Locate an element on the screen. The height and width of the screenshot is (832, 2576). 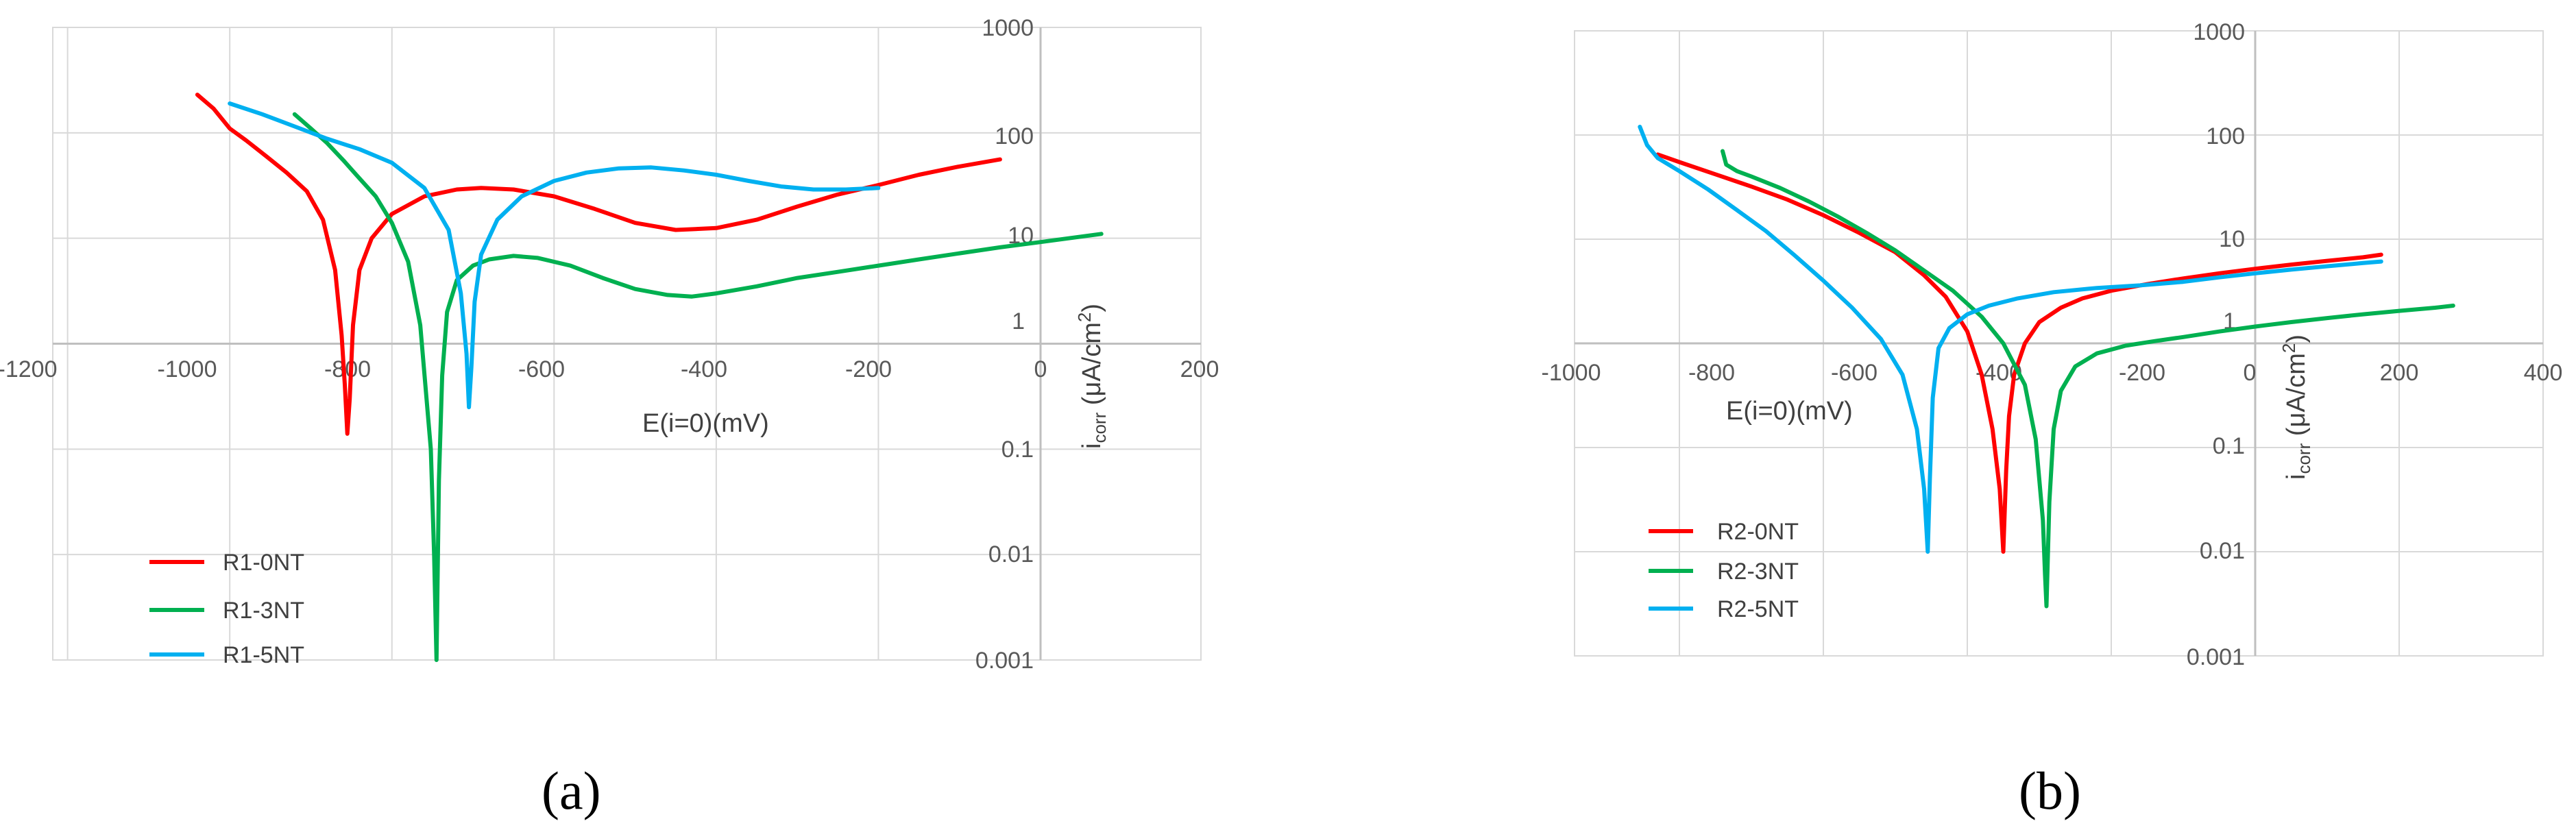
series-line-r1-0nt is located at coordinates (598, 264).